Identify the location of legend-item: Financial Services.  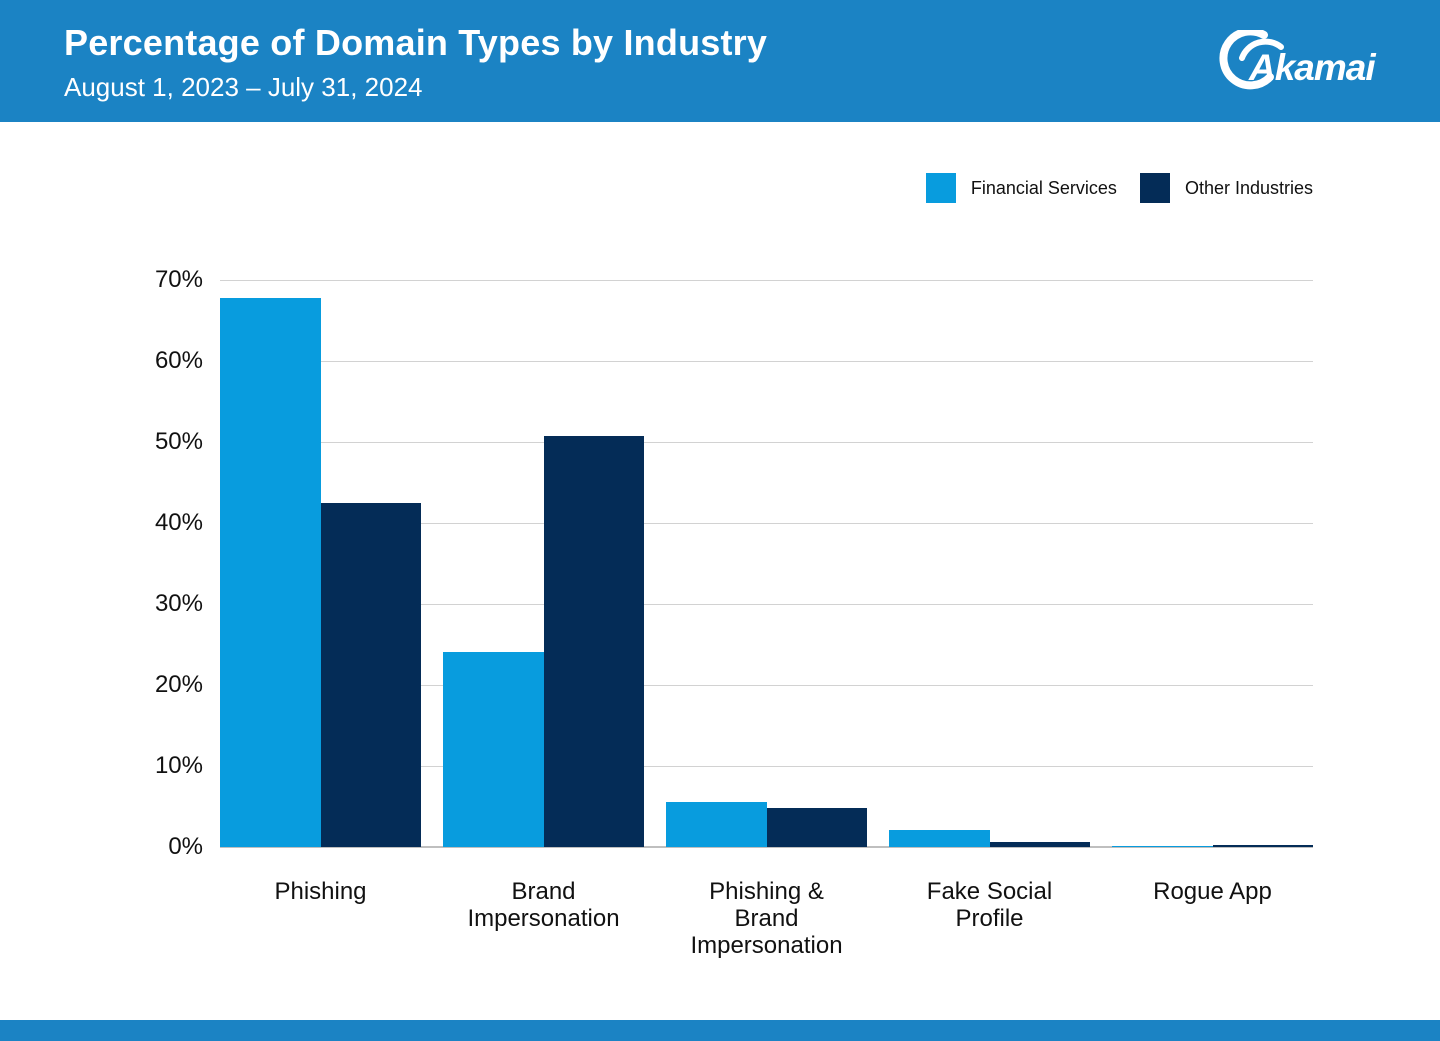
(1021, 188).